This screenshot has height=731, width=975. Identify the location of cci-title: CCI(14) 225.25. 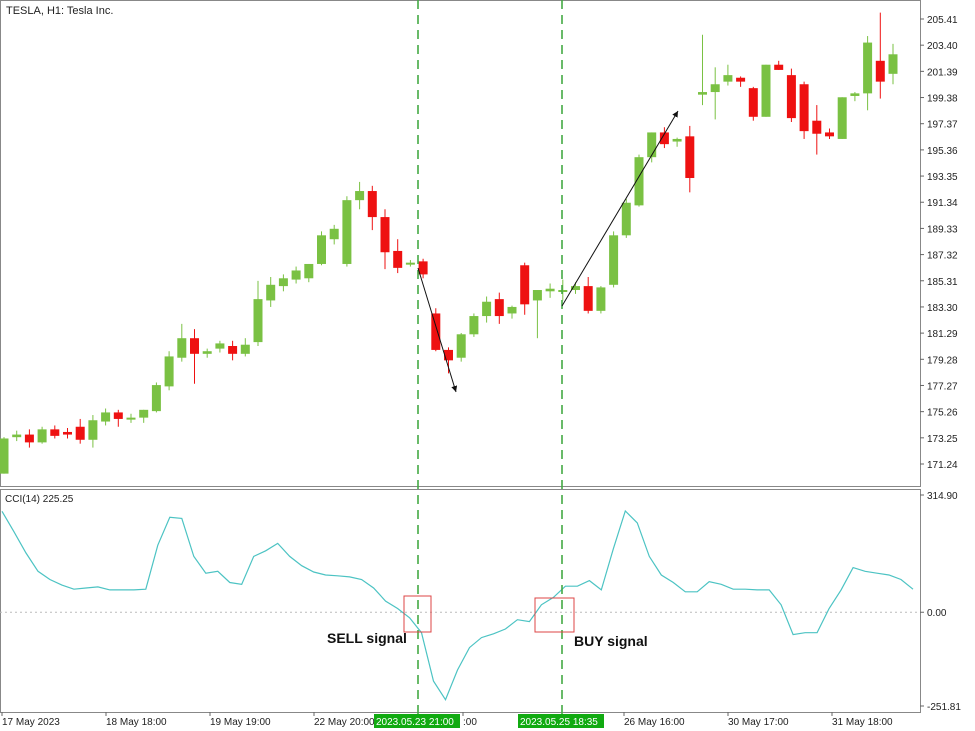
(39, 499).